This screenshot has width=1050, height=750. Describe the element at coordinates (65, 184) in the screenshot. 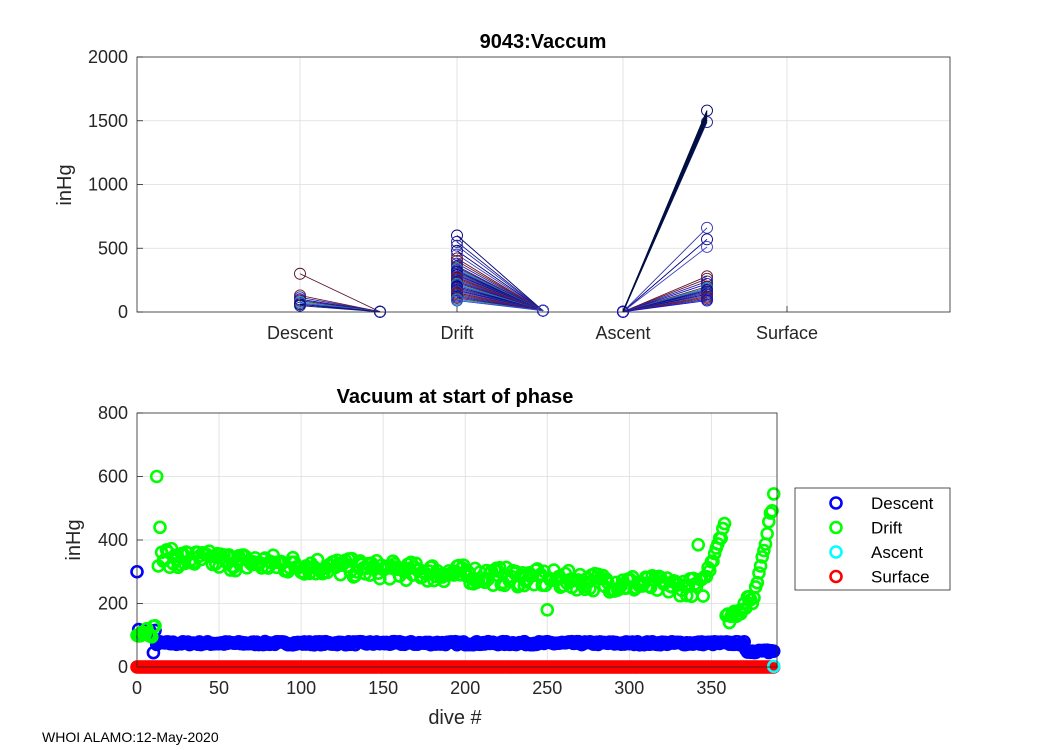

I see `top-y-axis-label: inHg` at that location.